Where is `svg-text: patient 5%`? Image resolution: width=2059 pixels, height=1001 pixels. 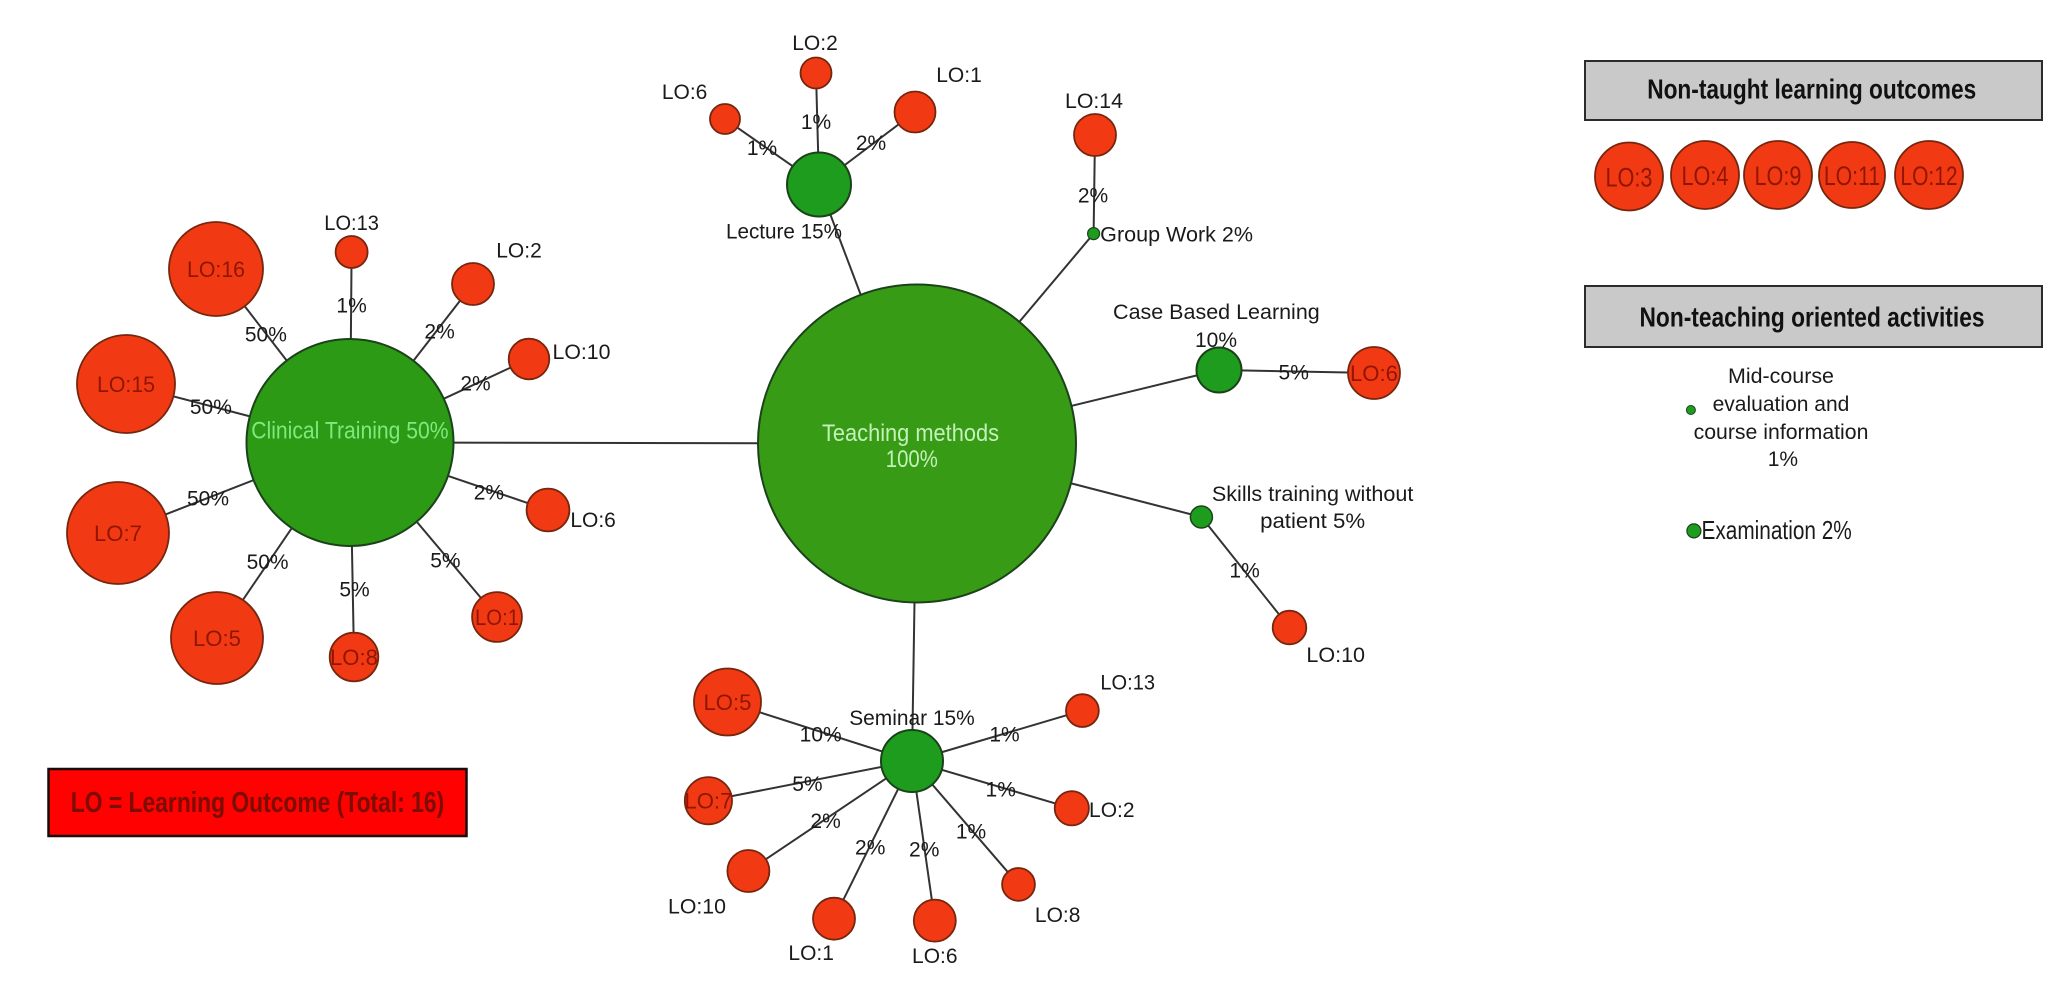 svg-text: patient 5% is located at coordinates (1312, 521).